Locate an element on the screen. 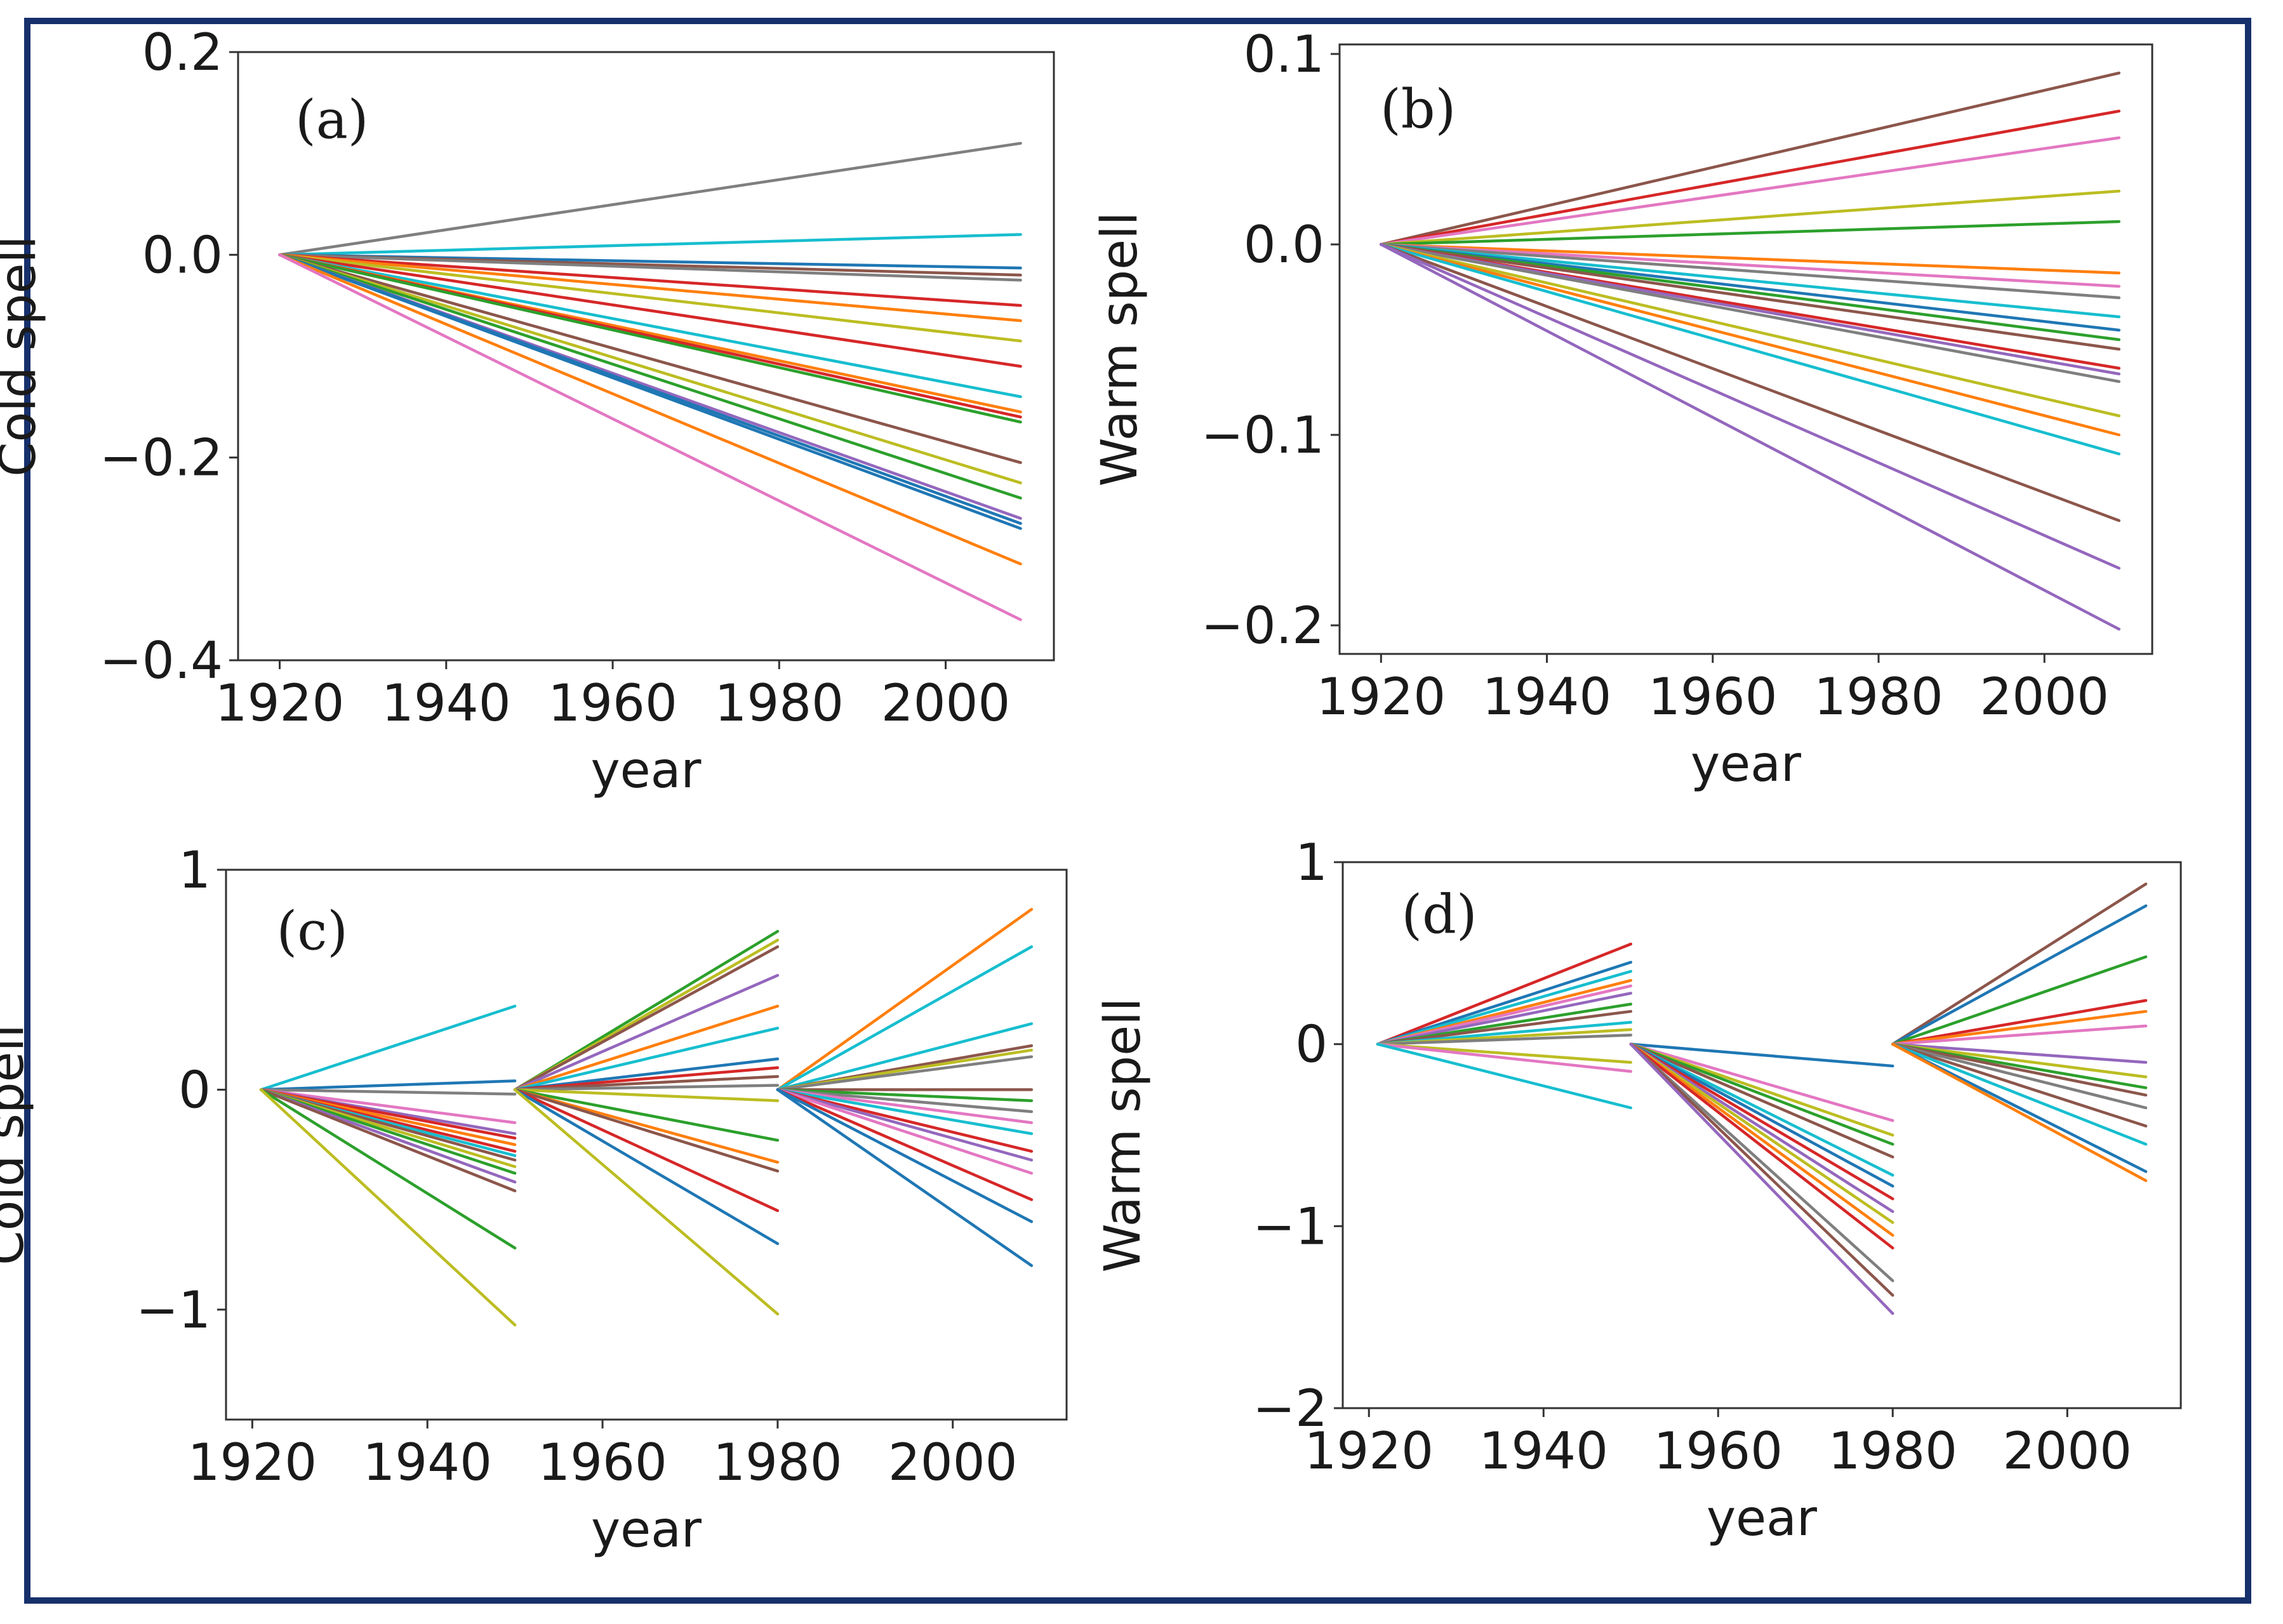 This screenshot has width=2283, height=1624. panel-letter-c: (c) is located at coordinates (312, 931).